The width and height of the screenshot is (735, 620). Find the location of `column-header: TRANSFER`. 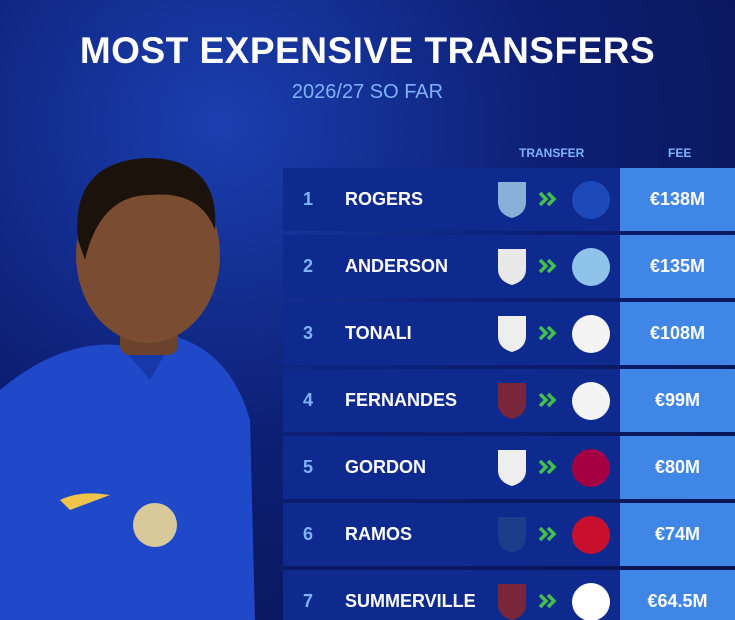

column-header: TRANSFER is located at coordinates (552, 153).